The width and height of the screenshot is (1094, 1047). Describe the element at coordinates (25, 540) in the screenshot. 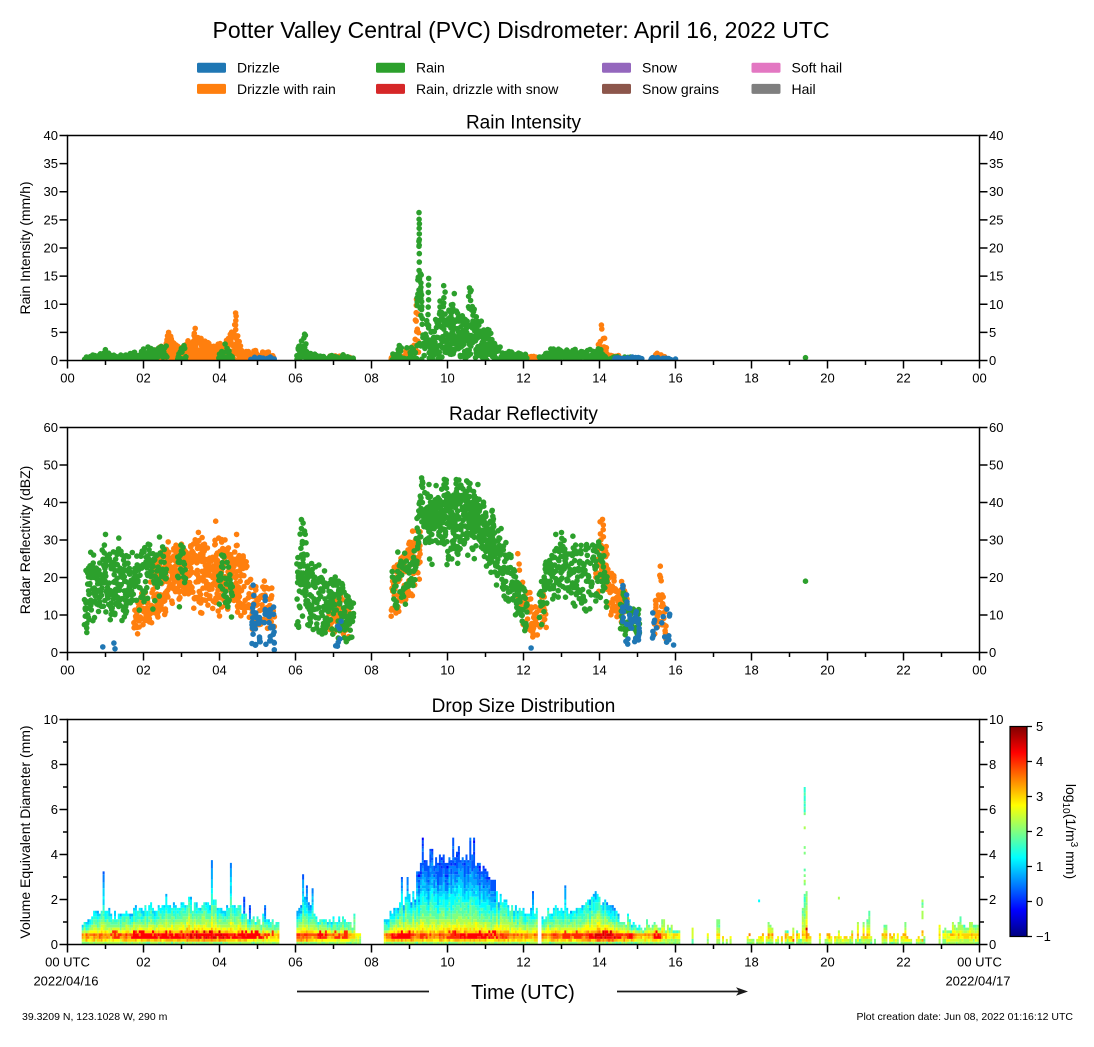

I see `svg-text: Radar Reflectivity (dBZ)` at that location.